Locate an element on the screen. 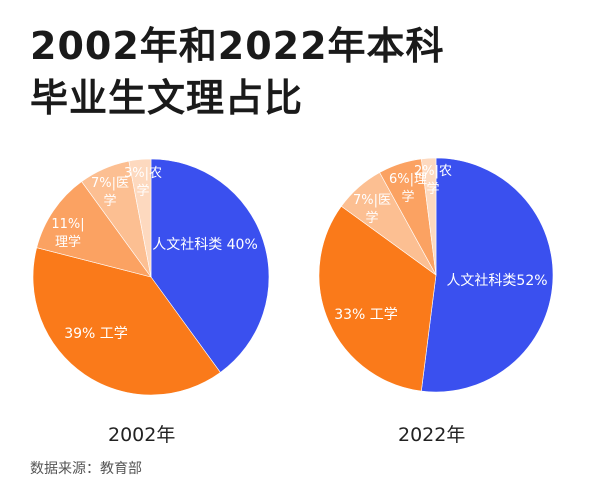  slice-label-1-1: 33% 工学 is located at coordinates (366, 315).